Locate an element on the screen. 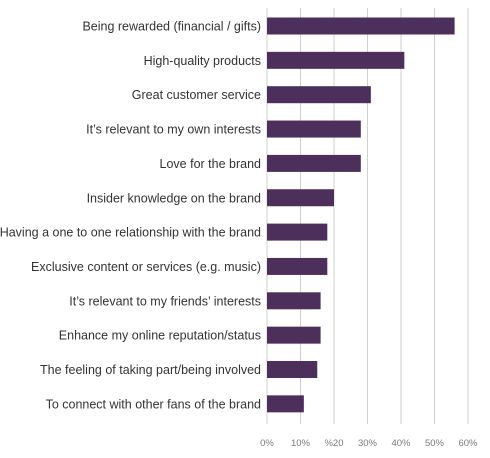 This screenshot has height=458, width=490. x-tick-label: 60% is located at coordinates (468, 443).